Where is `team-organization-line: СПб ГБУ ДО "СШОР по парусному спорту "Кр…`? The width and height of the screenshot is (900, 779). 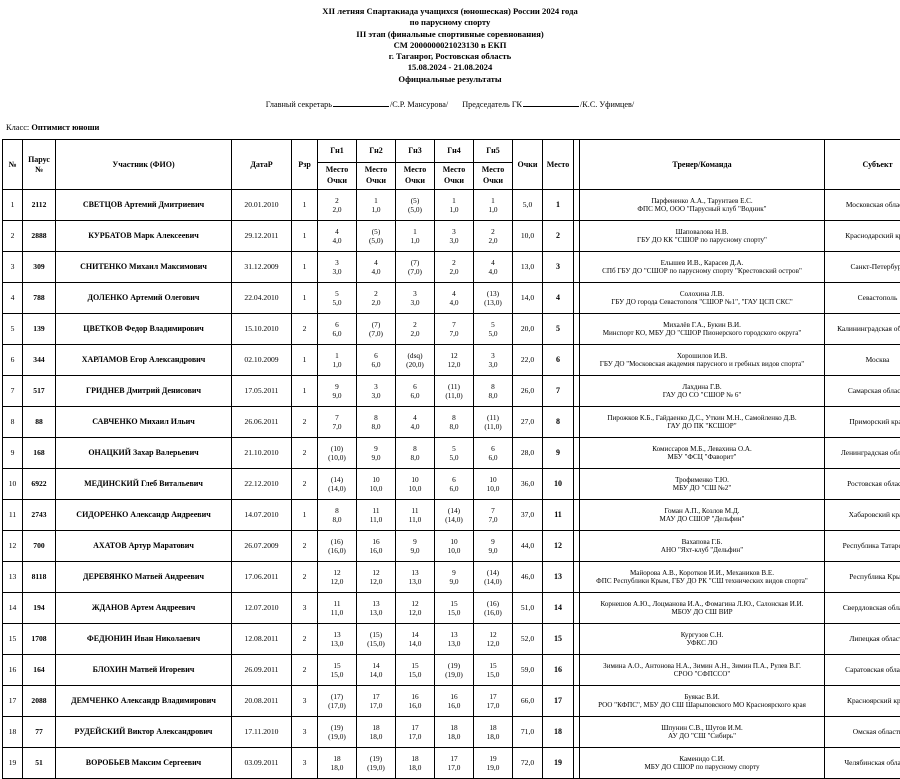
team-organization-line: СПб ГБУ ДО "СШОР по парусному спорту "Кр… is located at coordinates (702, 271).